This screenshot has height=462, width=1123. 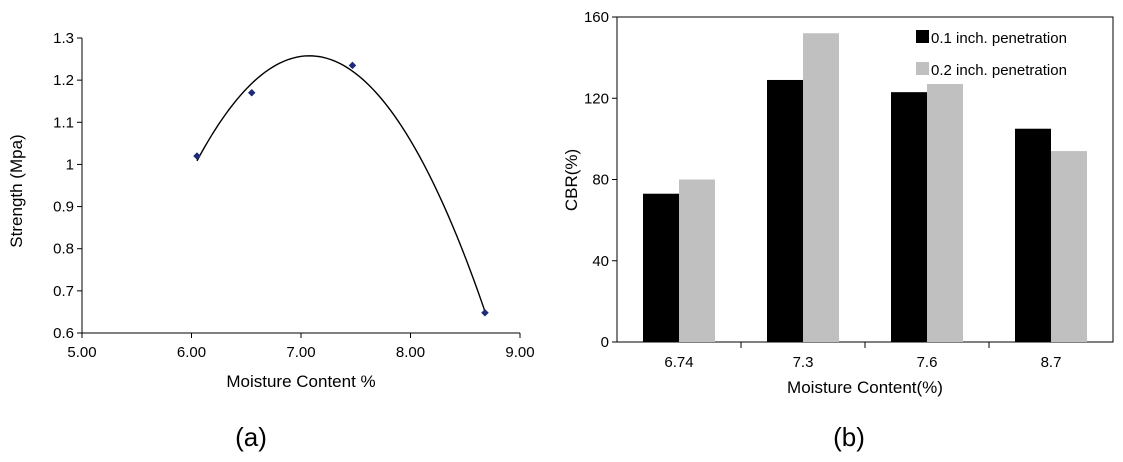 I want to click on panel-a-xtick-label: 8.00, so click(x=410, y=352).